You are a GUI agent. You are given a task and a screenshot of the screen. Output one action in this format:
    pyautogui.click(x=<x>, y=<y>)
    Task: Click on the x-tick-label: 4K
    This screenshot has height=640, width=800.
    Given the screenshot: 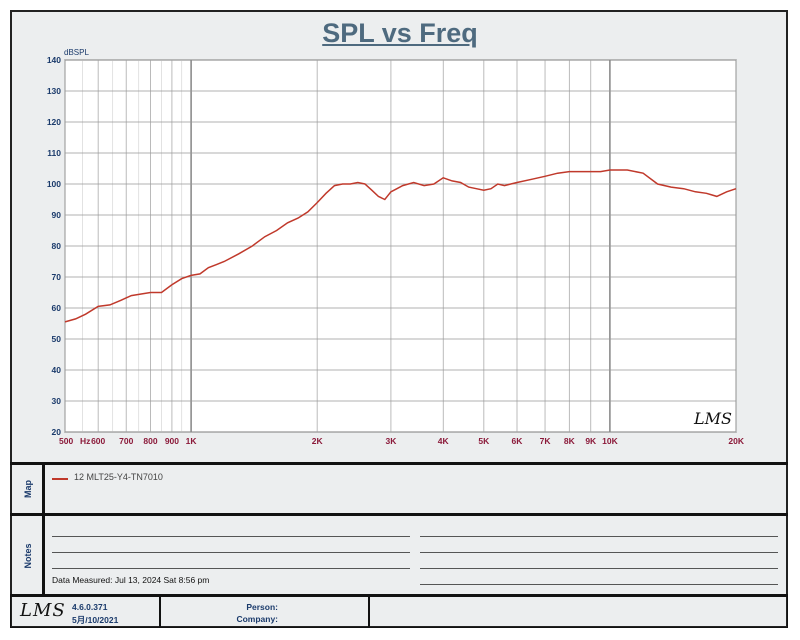 What is the action you would take?
    pyautogui.click(x=444, y=441)
    